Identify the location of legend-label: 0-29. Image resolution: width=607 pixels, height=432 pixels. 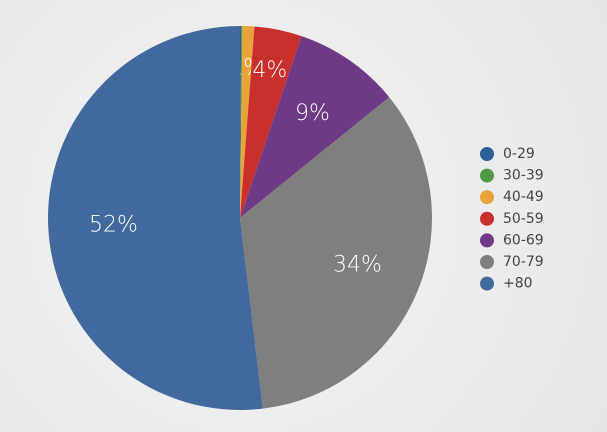
(519, 154).